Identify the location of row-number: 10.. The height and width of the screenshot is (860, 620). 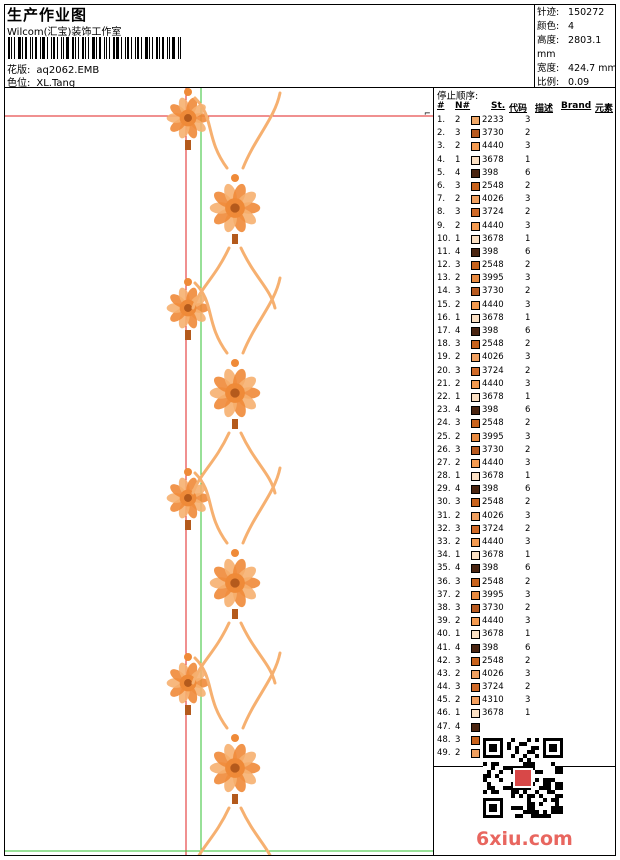
(444, 238).